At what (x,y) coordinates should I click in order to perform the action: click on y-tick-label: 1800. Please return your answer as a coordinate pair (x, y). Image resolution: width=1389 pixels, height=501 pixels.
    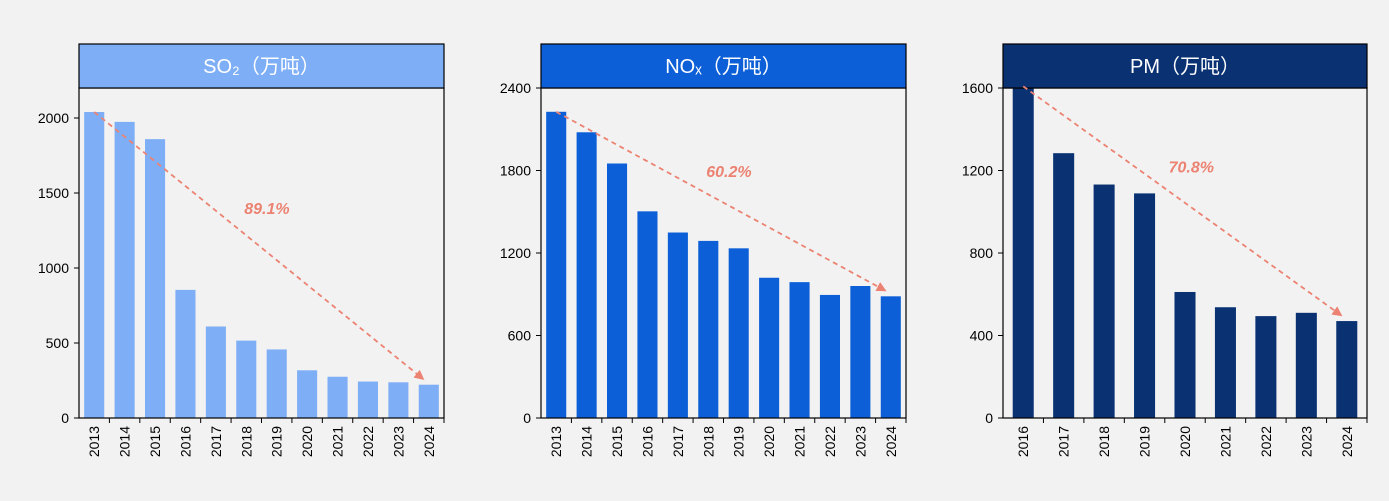
    Looking at the image, I should click on (515, 171).